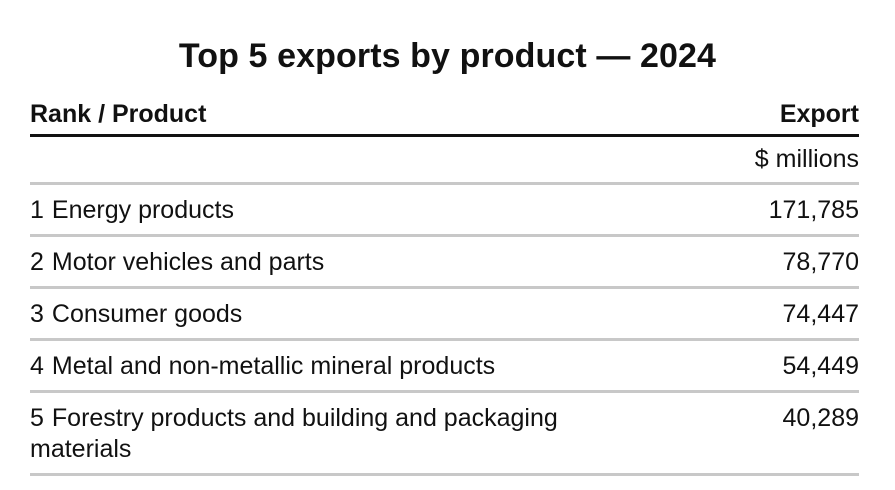  I want to click on row-product: Energy products, so click(142, 210).